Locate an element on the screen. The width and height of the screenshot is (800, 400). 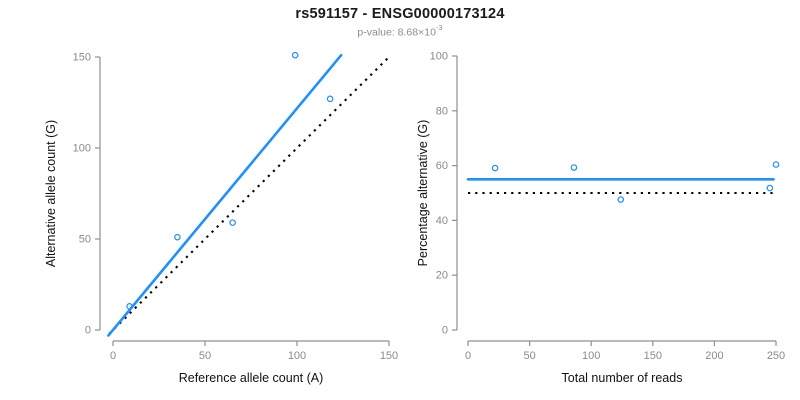
y-axis-title: Alternative allele count (G) is located at coordinates (51, 193).